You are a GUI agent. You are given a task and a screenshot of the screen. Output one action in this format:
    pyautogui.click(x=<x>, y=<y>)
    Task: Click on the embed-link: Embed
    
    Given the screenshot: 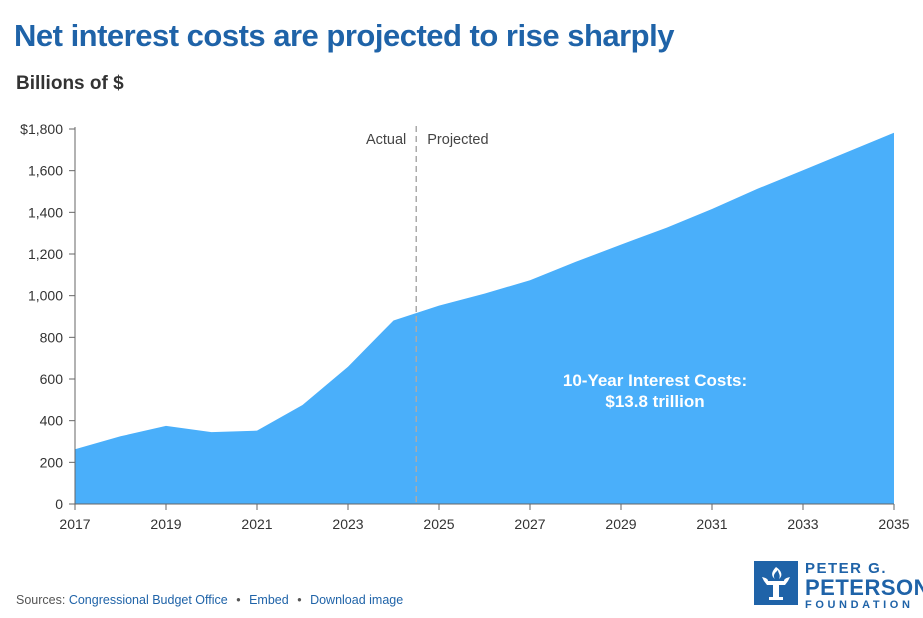 What is the action you would take?
    pyautogui.click(x=269, y=600)
    